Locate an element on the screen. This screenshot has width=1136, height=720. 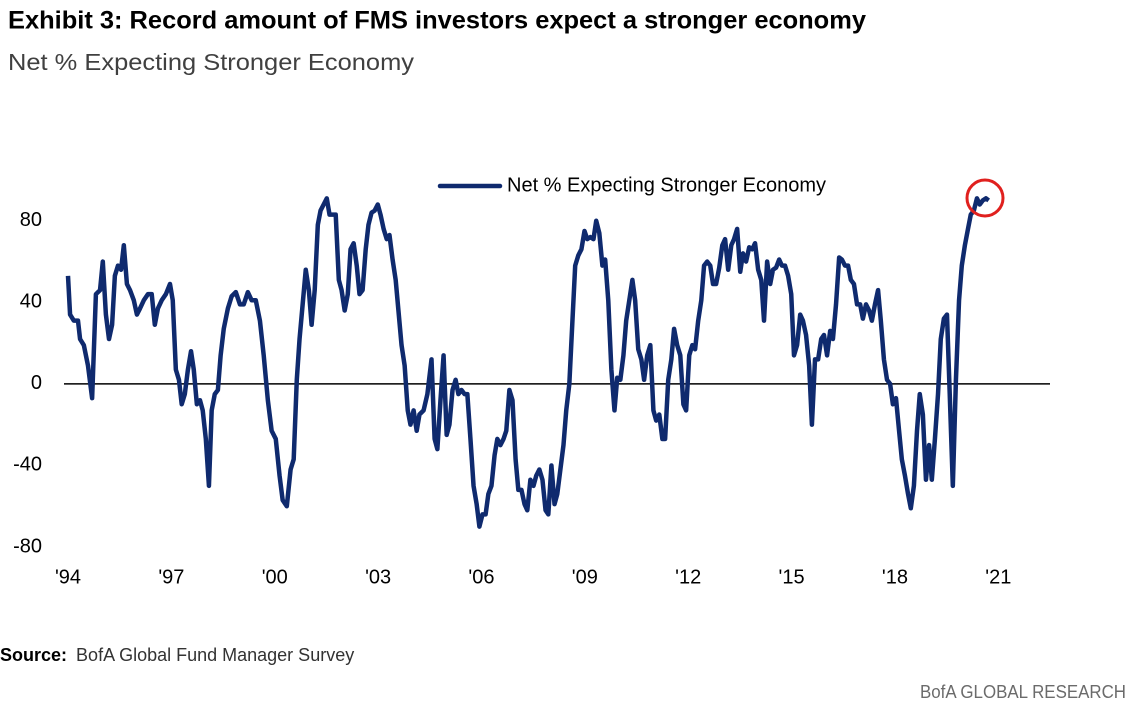
y-tick-label: -40 is located at coordinates (27, 465).